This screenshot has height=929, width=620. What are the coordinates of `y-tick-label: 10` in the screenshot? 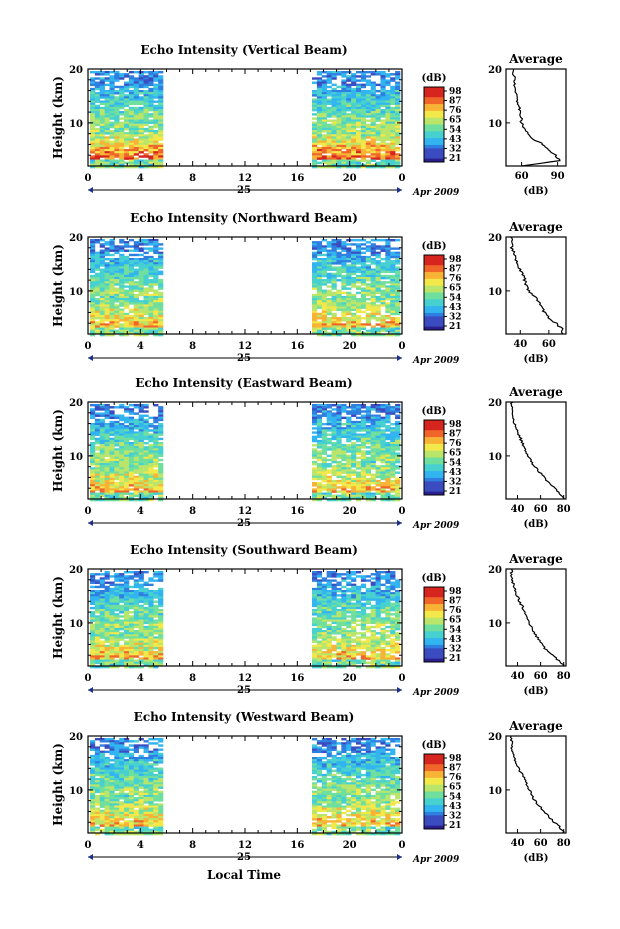 It's located at (76, 457).